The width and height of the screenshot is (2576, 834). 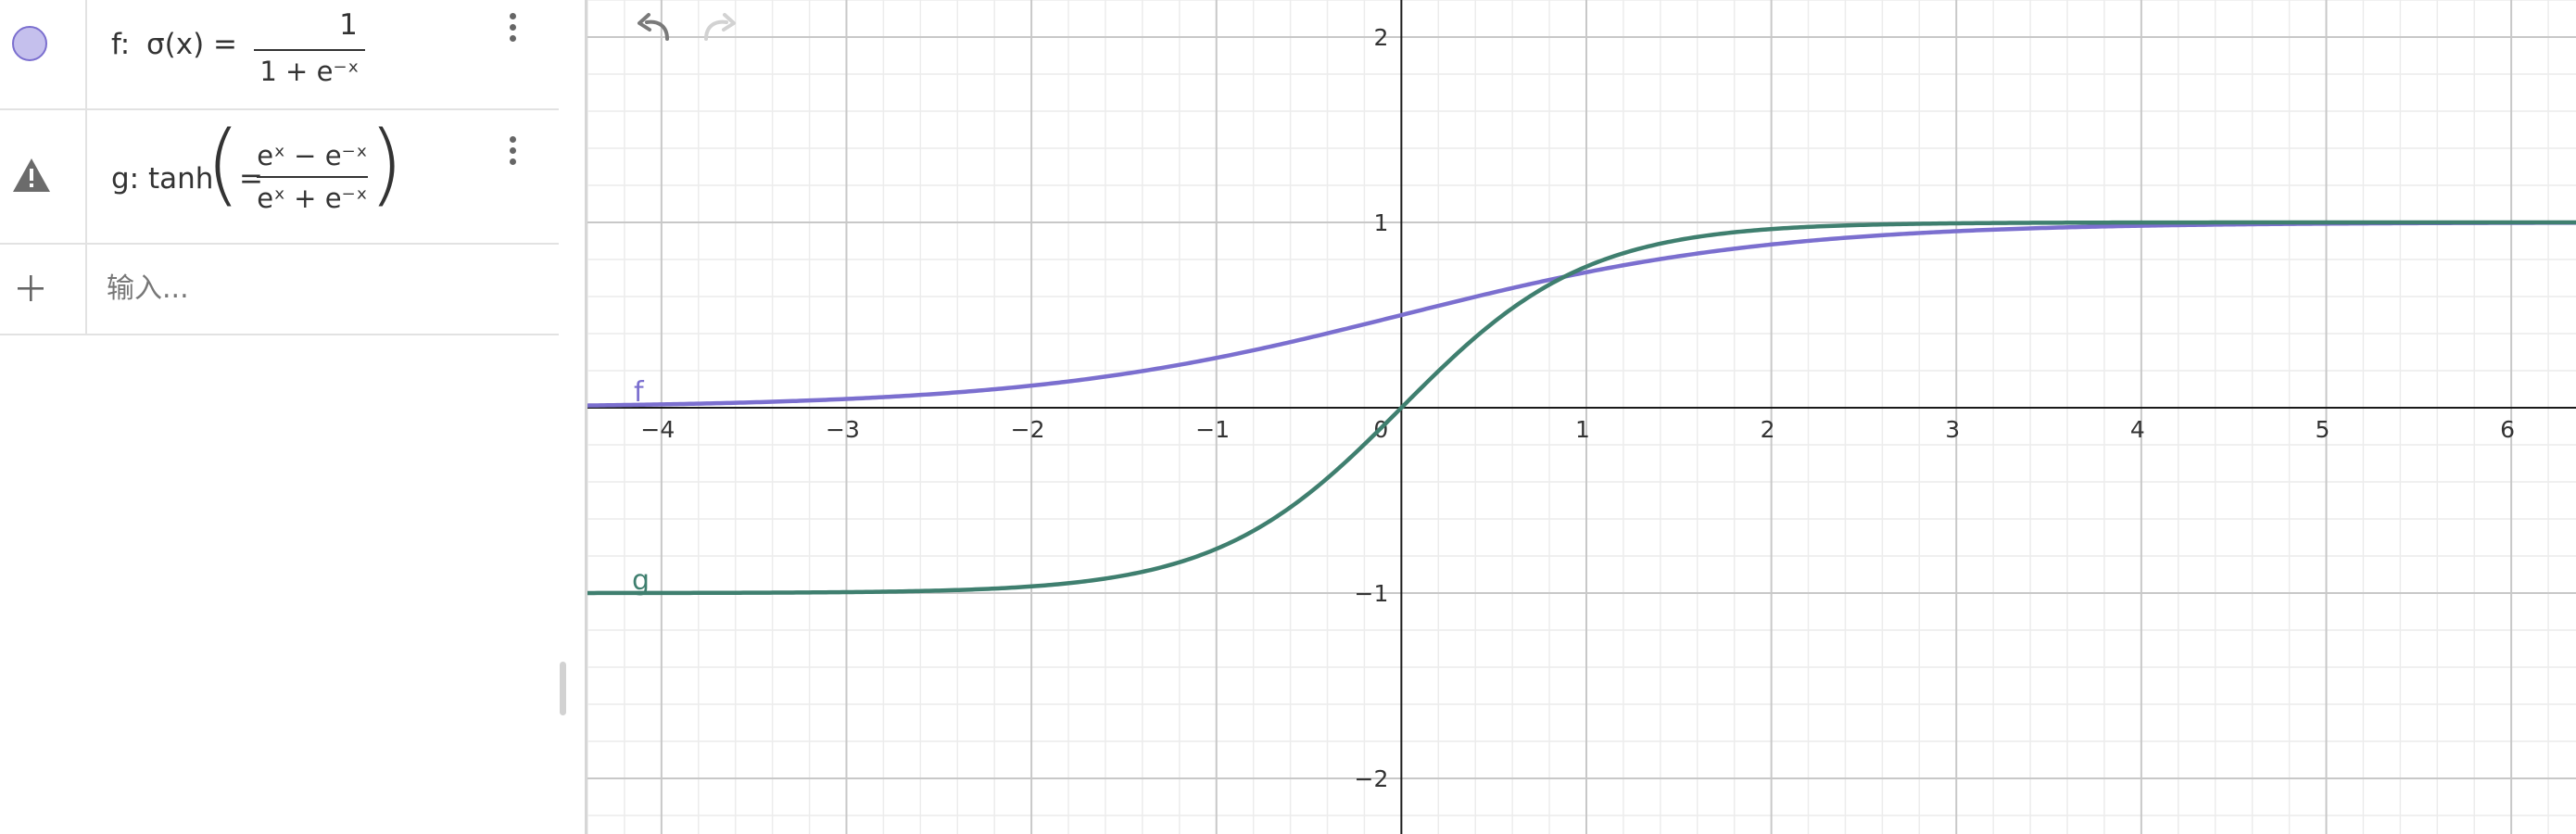 What do you see at coordinates (1380, 222) in the screenshot?
I see `y-tick-label: 1` at bounding box center [1380, 222].